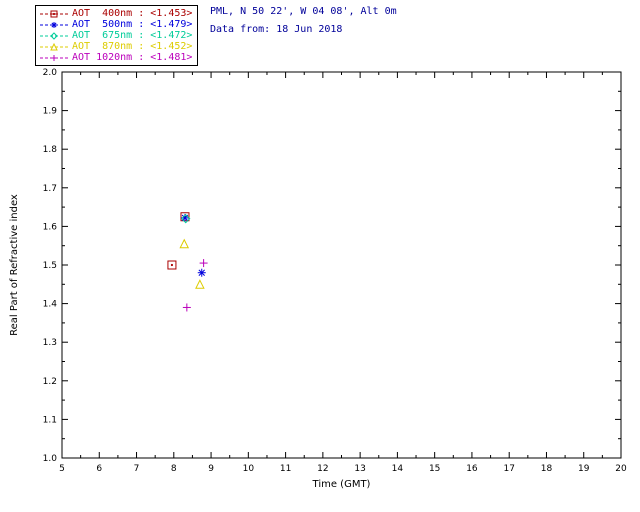 This screenshot has height=512, width=640. Describe the element at coordinates (276, 29) in the screenshot. I see `date-text: Data from: 18 Jun 2018` at that location.